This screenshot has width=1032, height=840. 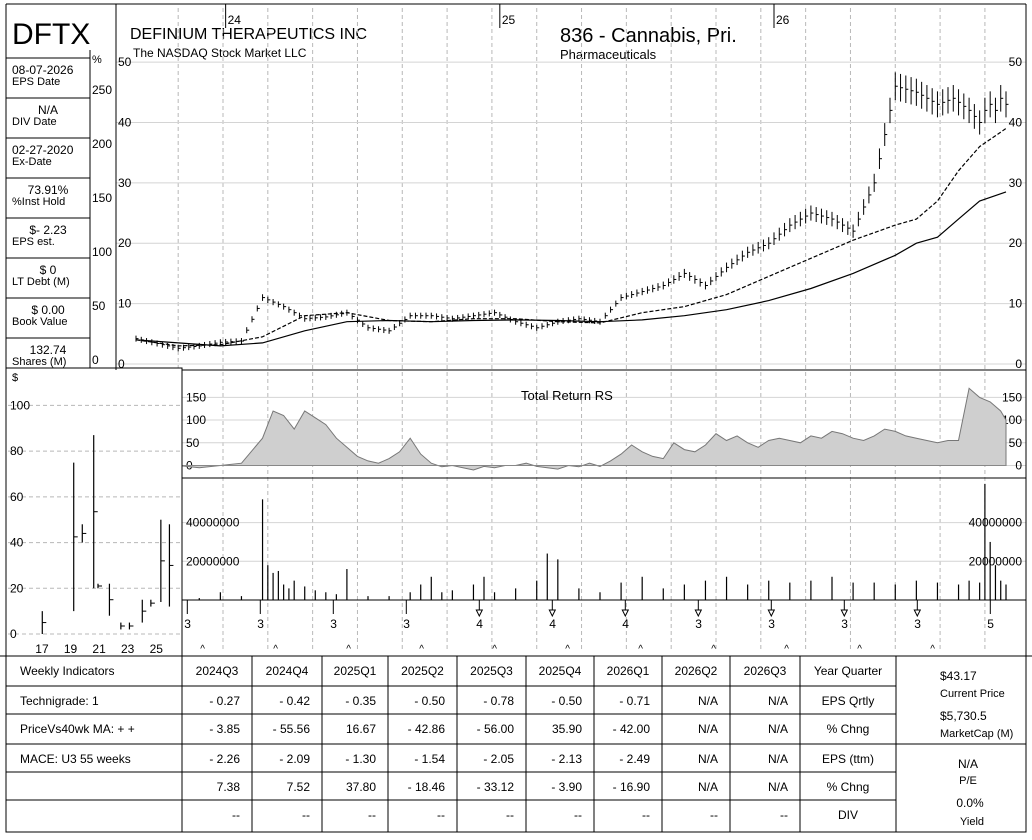 I want to click on price-tick-right: 20, so click(x=1016, y=243).